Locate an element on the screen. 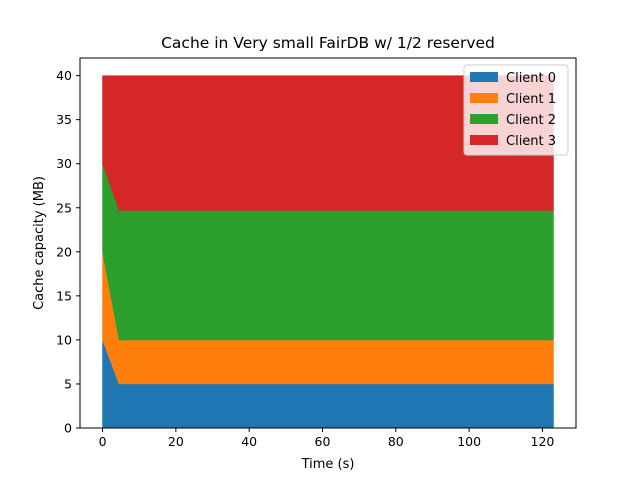 This screenshot has width=640, height=480. y-axis: 0 5 10 15 20 25 30 35 40 is located at coordinates (68, 252).